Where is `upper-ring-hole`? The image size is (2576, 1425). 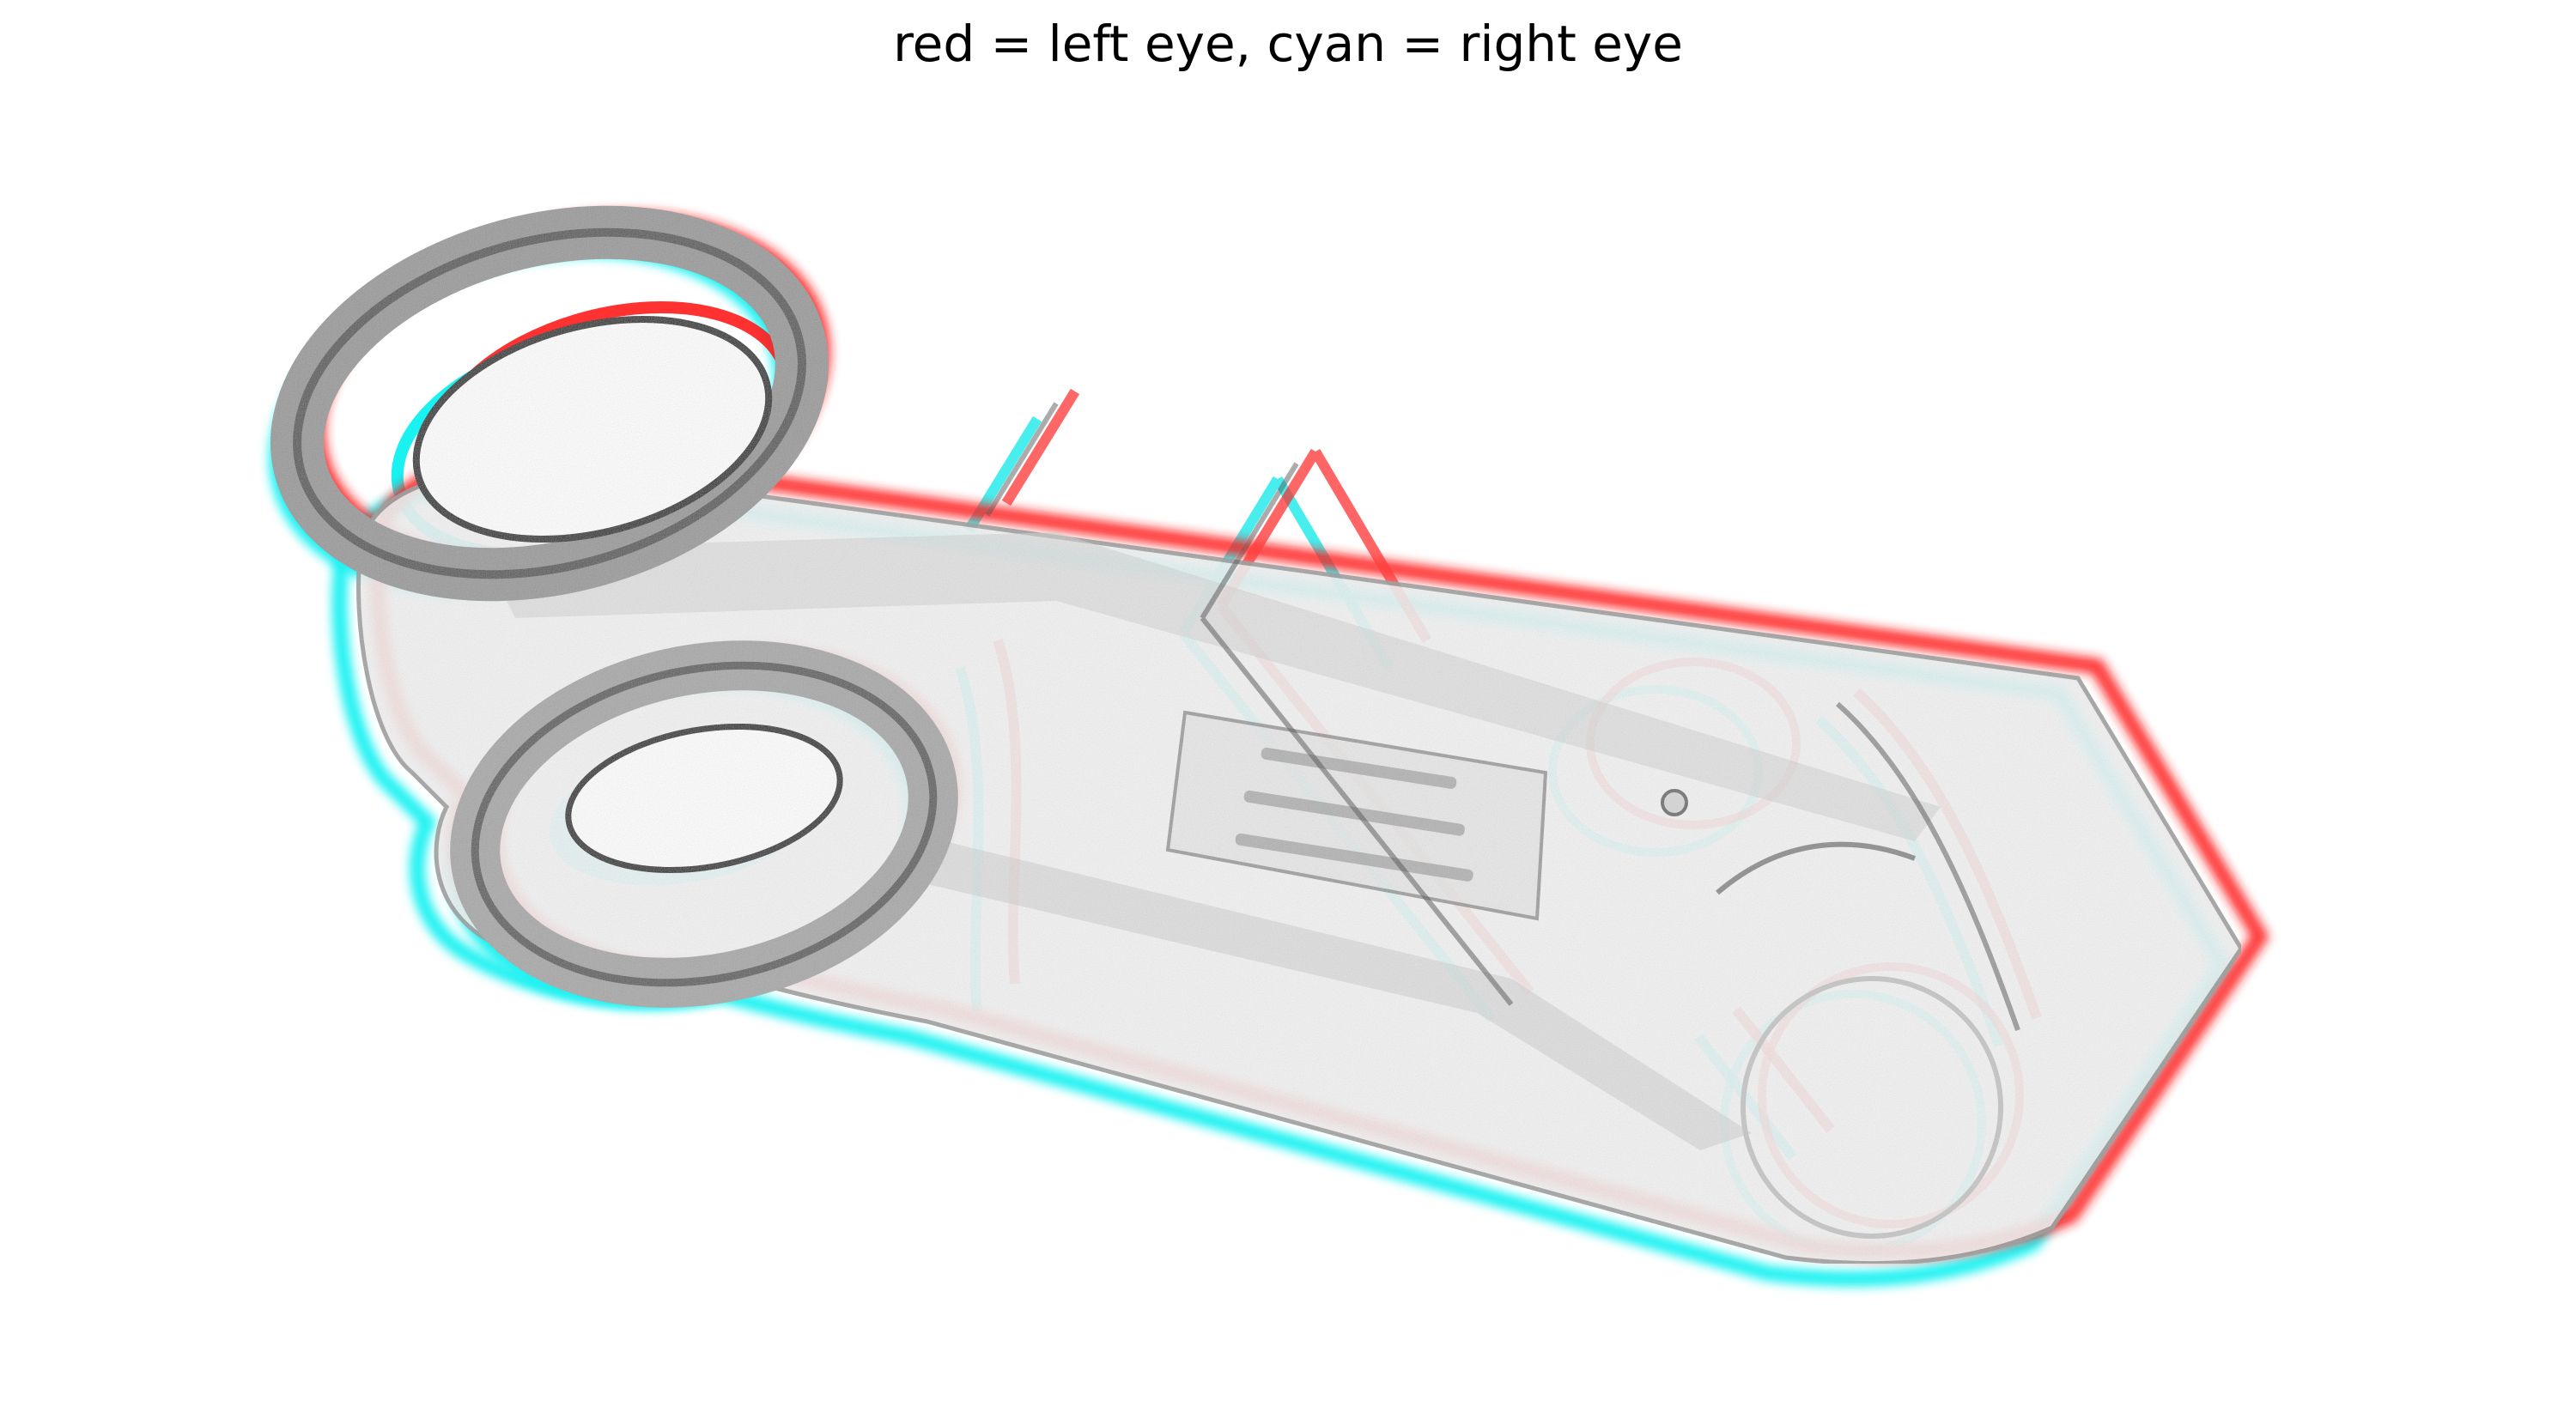 upper-ring-hole is located at coordinates (592, 429).